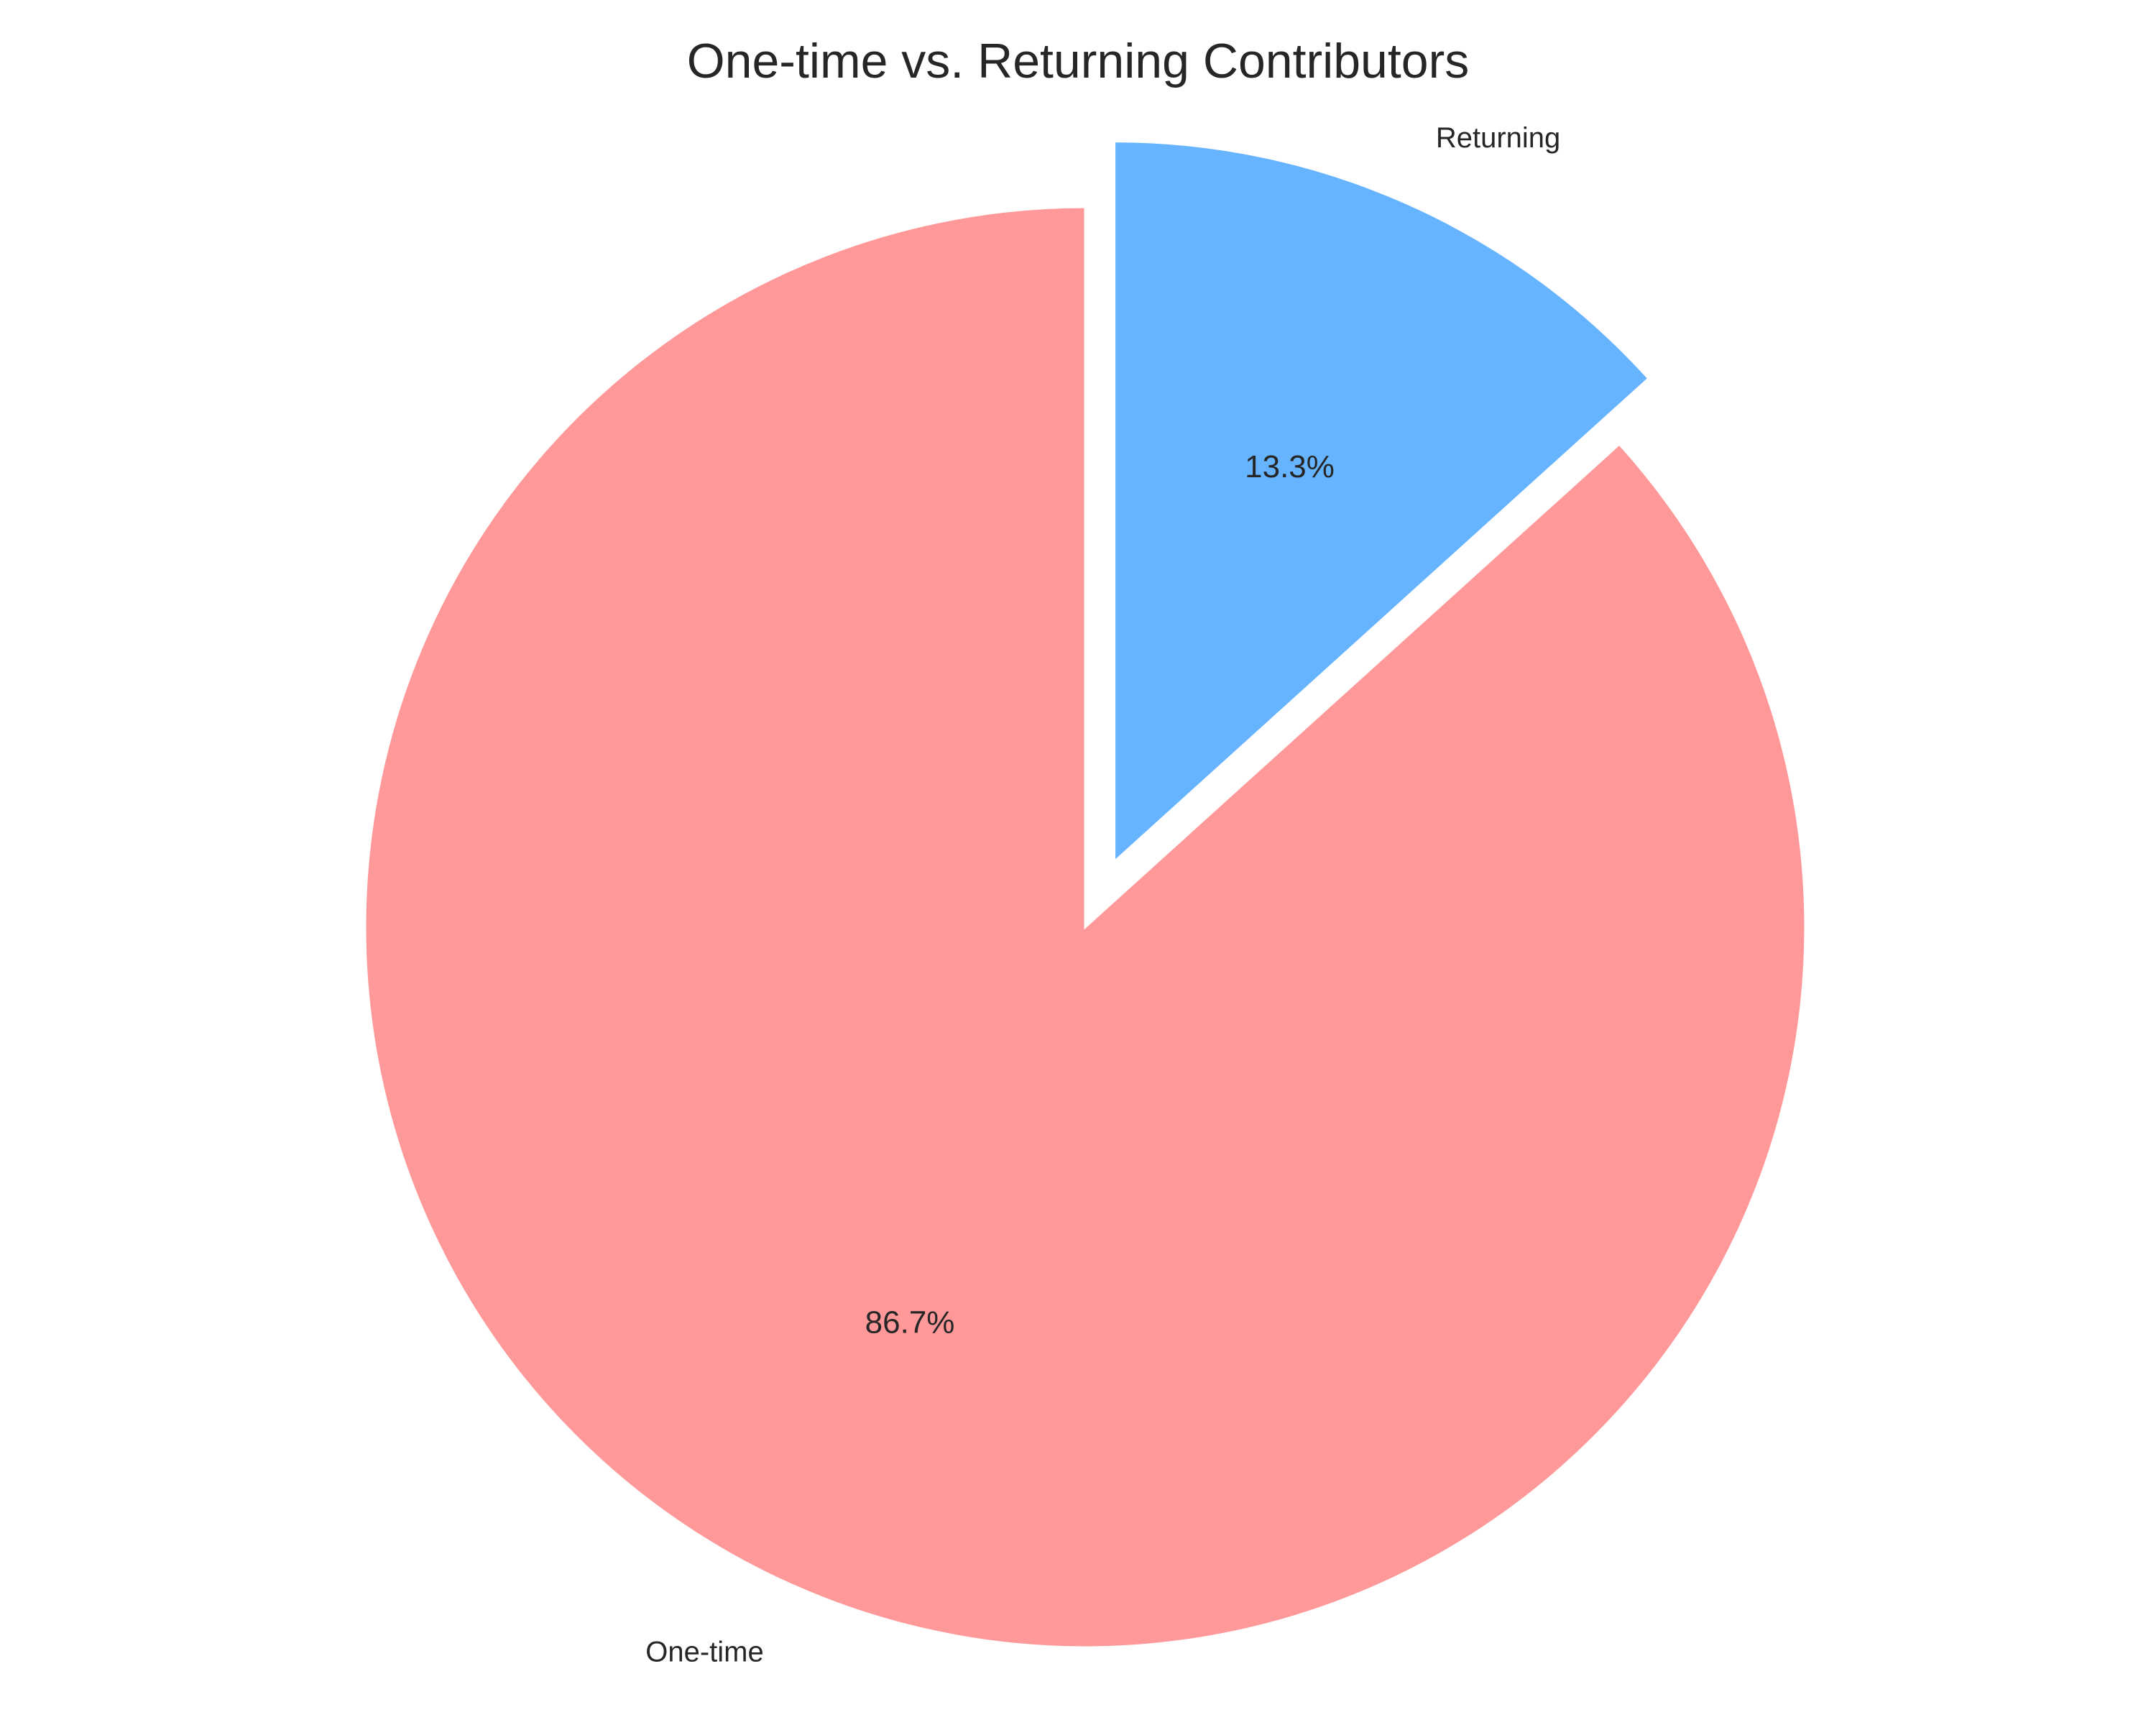 Image resolution: width=2156 pixels, height=1725 pixels. Describe the element at coordinates (704, 1652) in the screenshot. I see `category-label-one-time: One-time` at that location.